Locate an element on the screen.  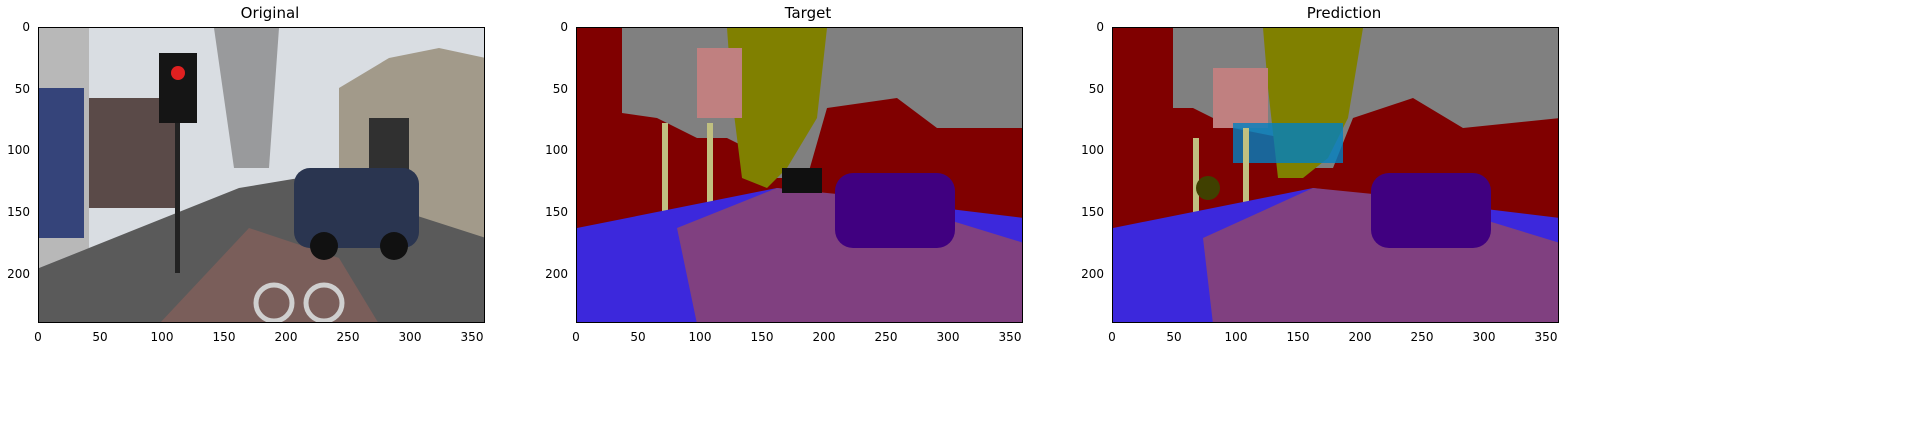
panel-title: Original is located at coordinates (270, 13).